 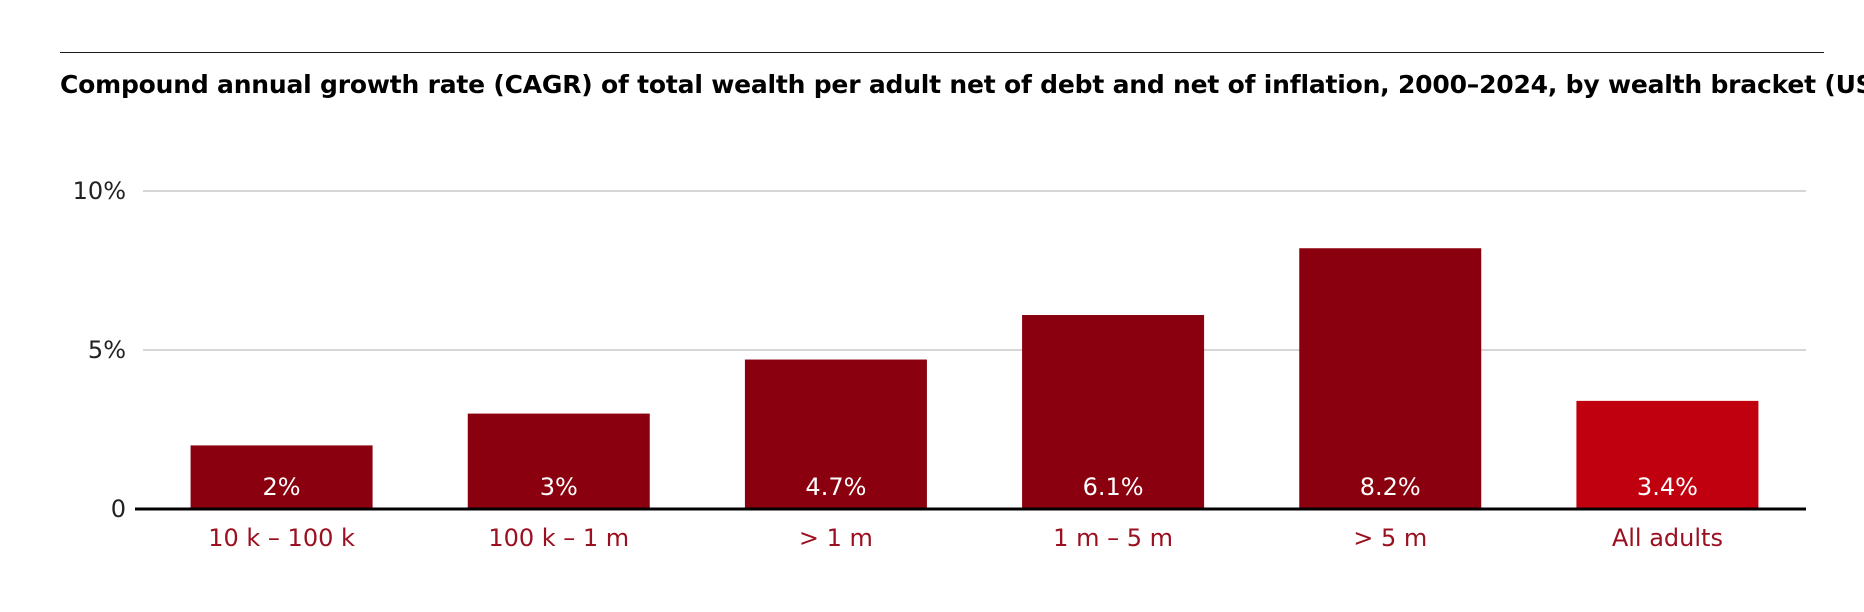 What do you see at coordinates (1667, 538) in the screenshot?
I see `x-tick-label: All adults` at bounding box center [1667, 538].